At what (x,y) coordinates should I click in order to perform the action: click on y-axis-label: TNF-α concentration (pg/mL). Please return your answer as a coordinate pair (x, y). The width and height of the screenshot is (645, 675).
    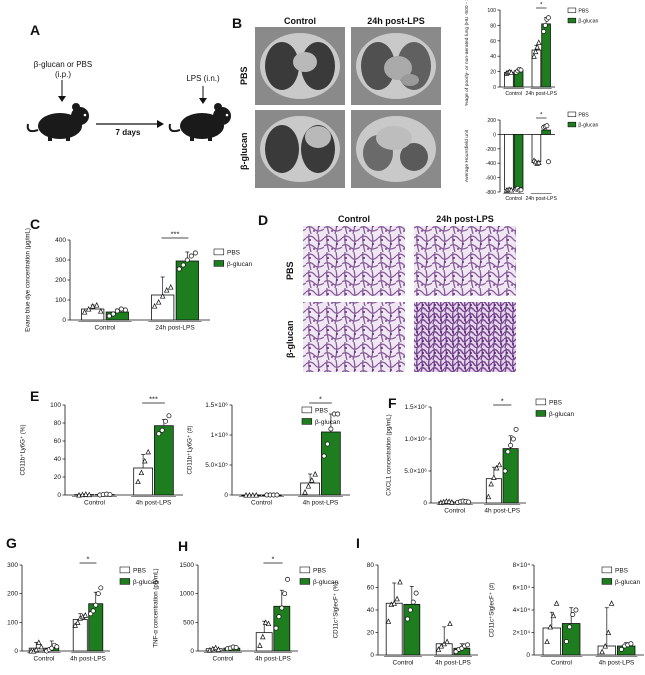
    Looking at the image, I should click on (156, 607).